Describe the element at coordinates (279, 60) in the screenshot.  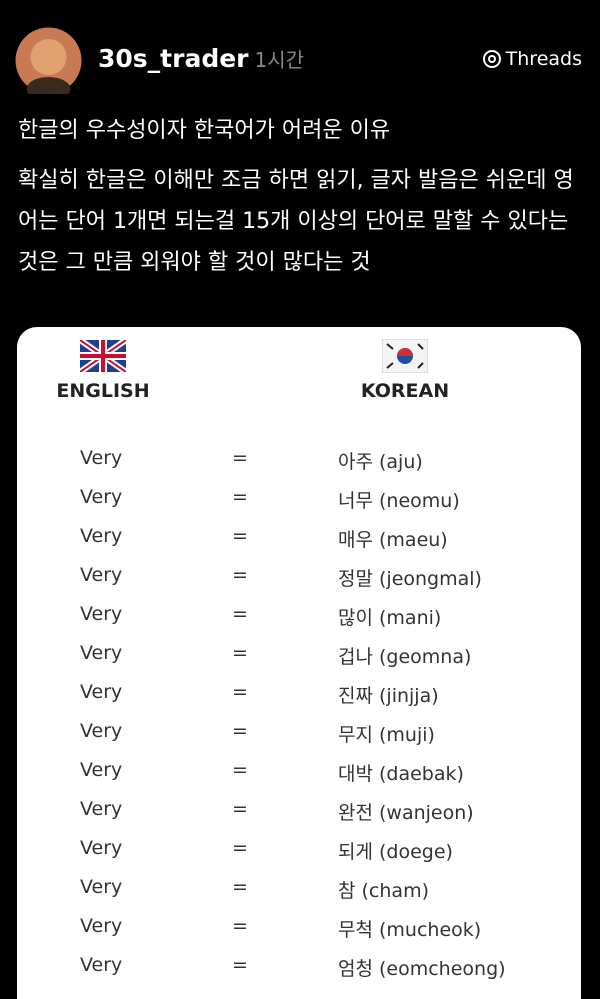
I see `post-time: 1시간` at that location.